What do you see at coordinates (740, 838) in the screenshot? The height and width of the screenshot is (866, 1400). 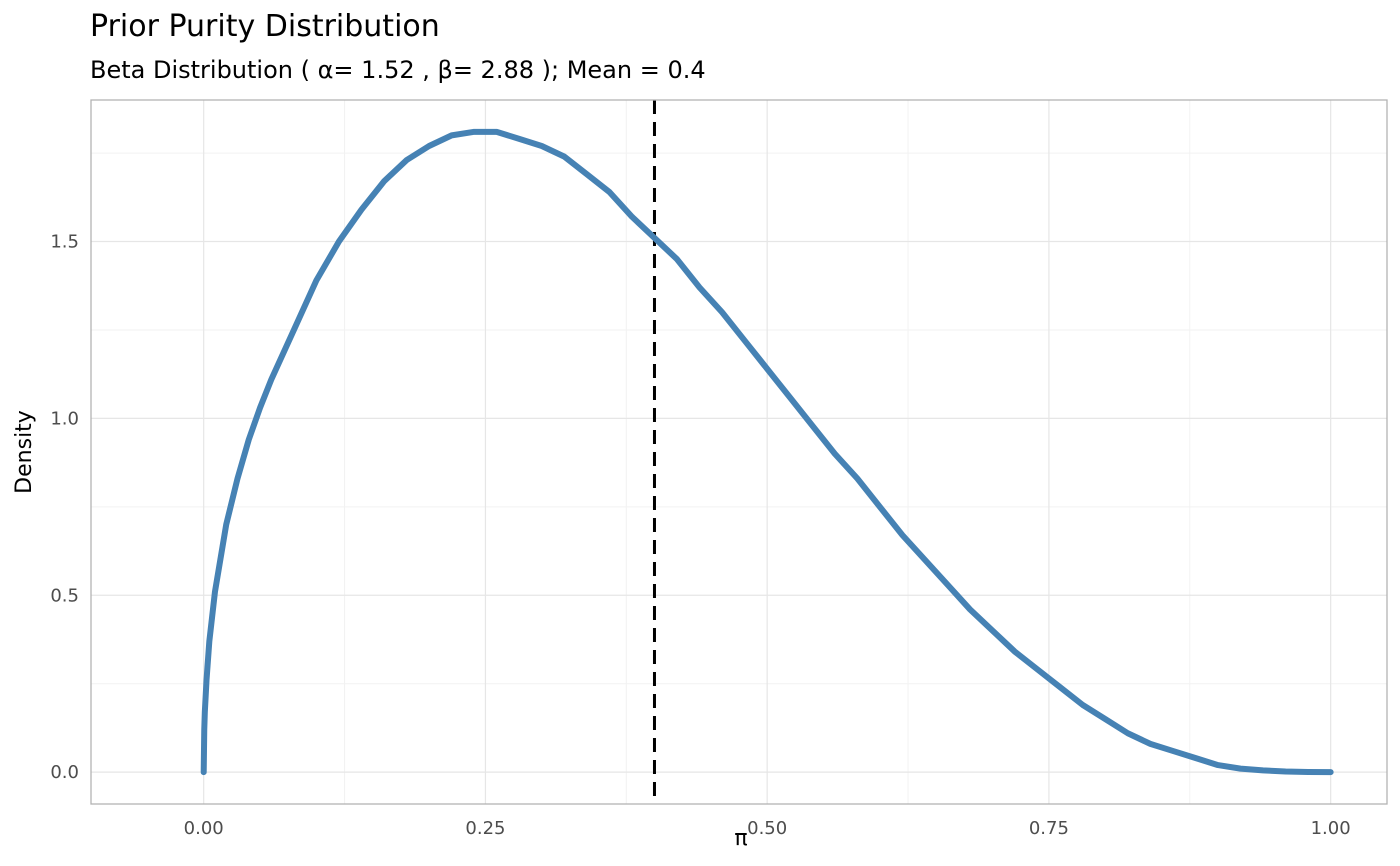 I see `x-axis-title: π` at bounding box center [740, 838].